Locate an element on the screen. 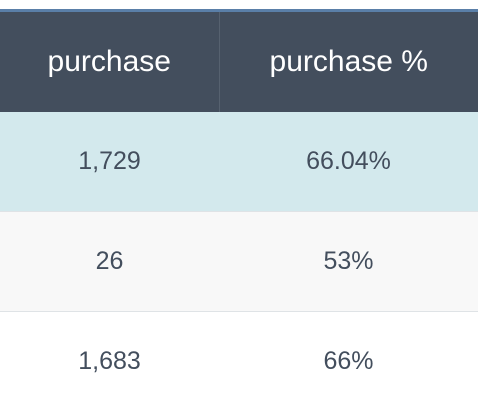 The height and width of the screenshot is (410, 478). column-header-purchase: purchase is located at coordinates (109, 62).